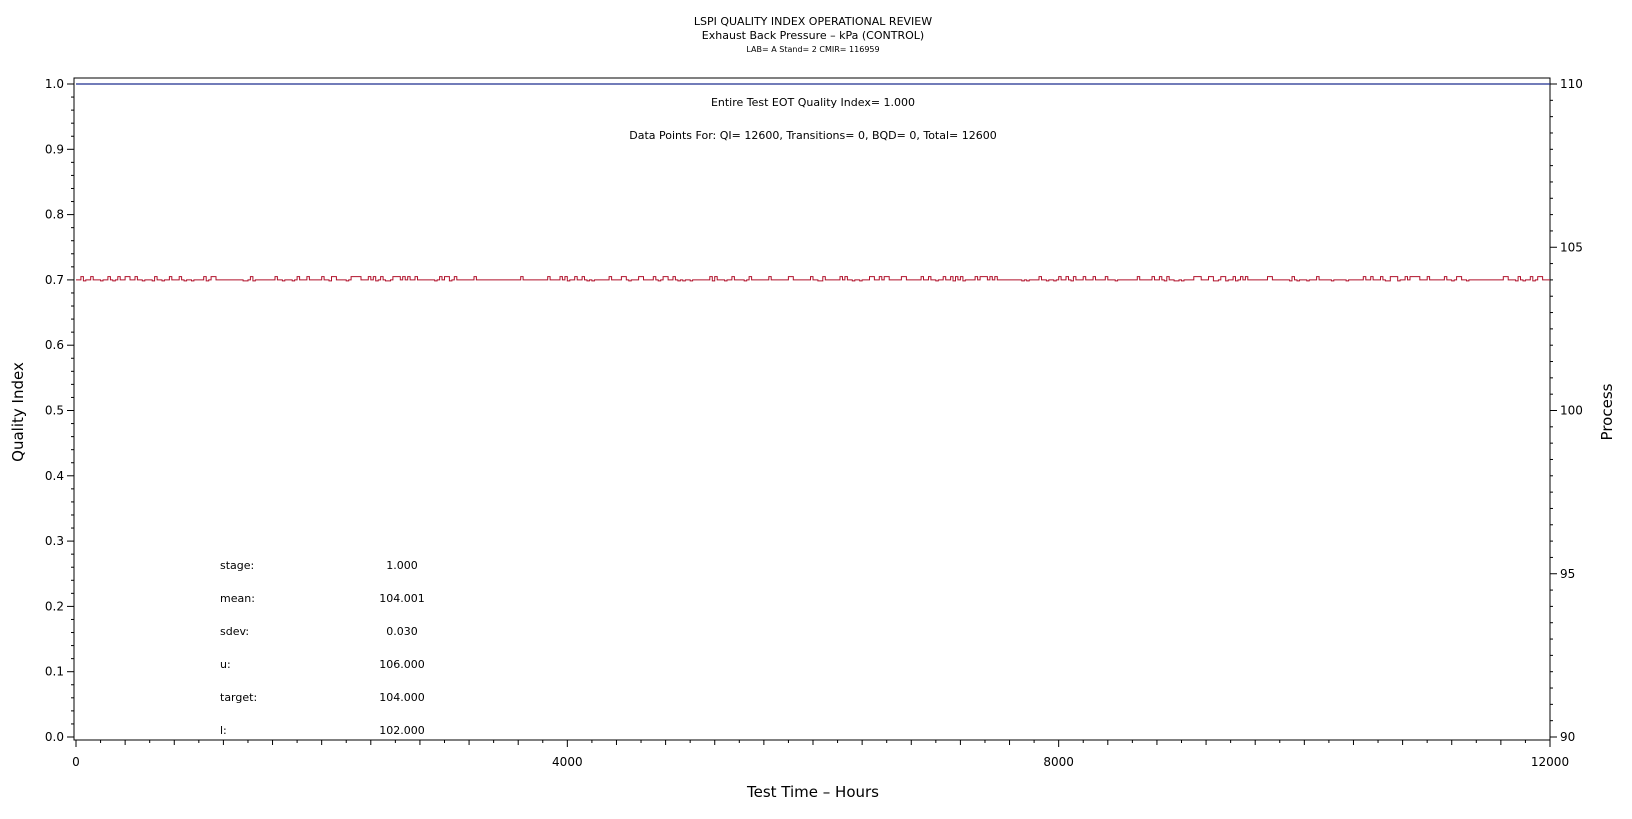 The width and height of the screenshot is (1632, 819). I want to click on stat-value: 106.000, so click(402, 664).